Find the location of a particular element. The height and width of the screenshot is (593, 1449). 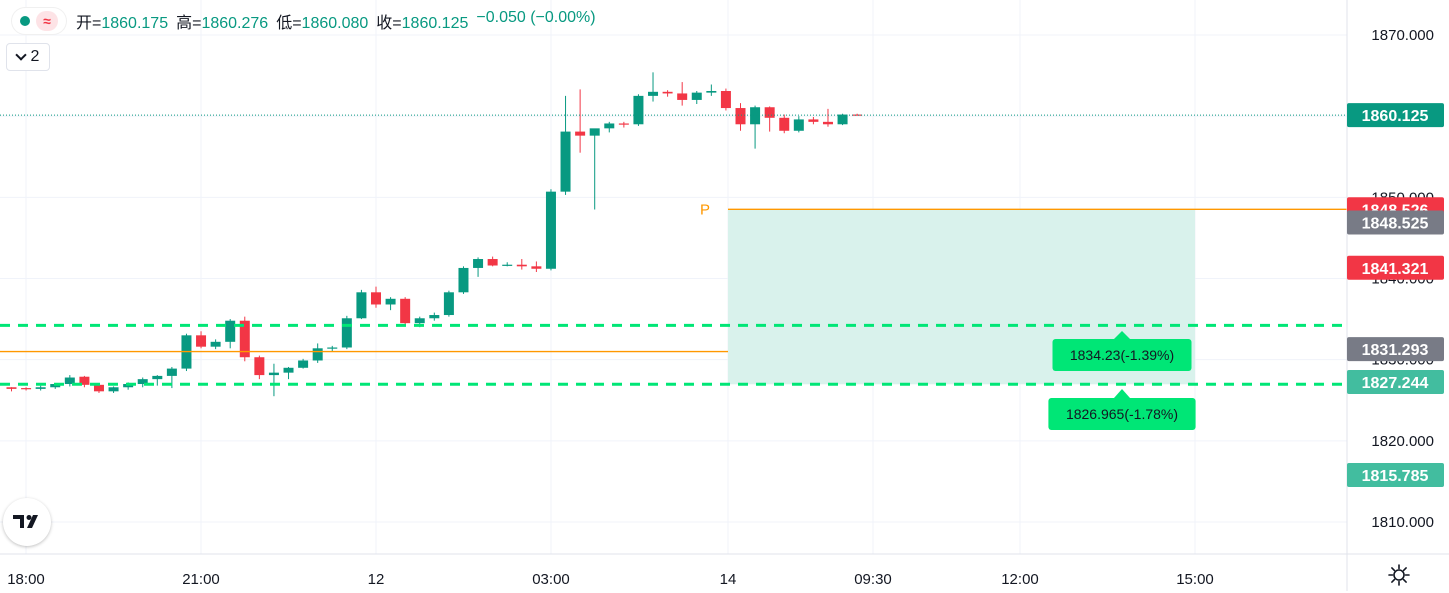

target-lower-label-box is located at coordinates (1122, 414).